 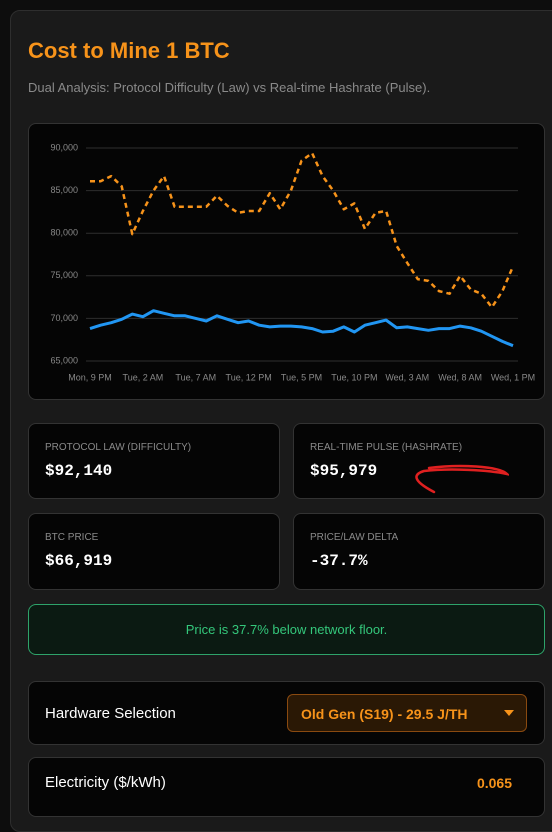 I want to click on y-tick-label: 90,000, so click(x=64, y=147).